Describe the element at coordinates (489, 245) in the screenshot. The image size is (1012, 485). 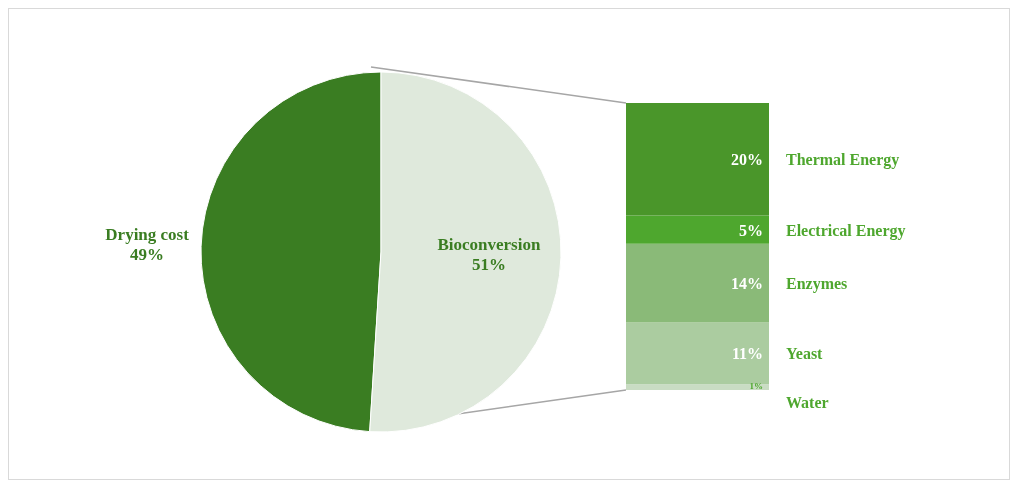
I see `slice-label: Bioconversion` at that location.